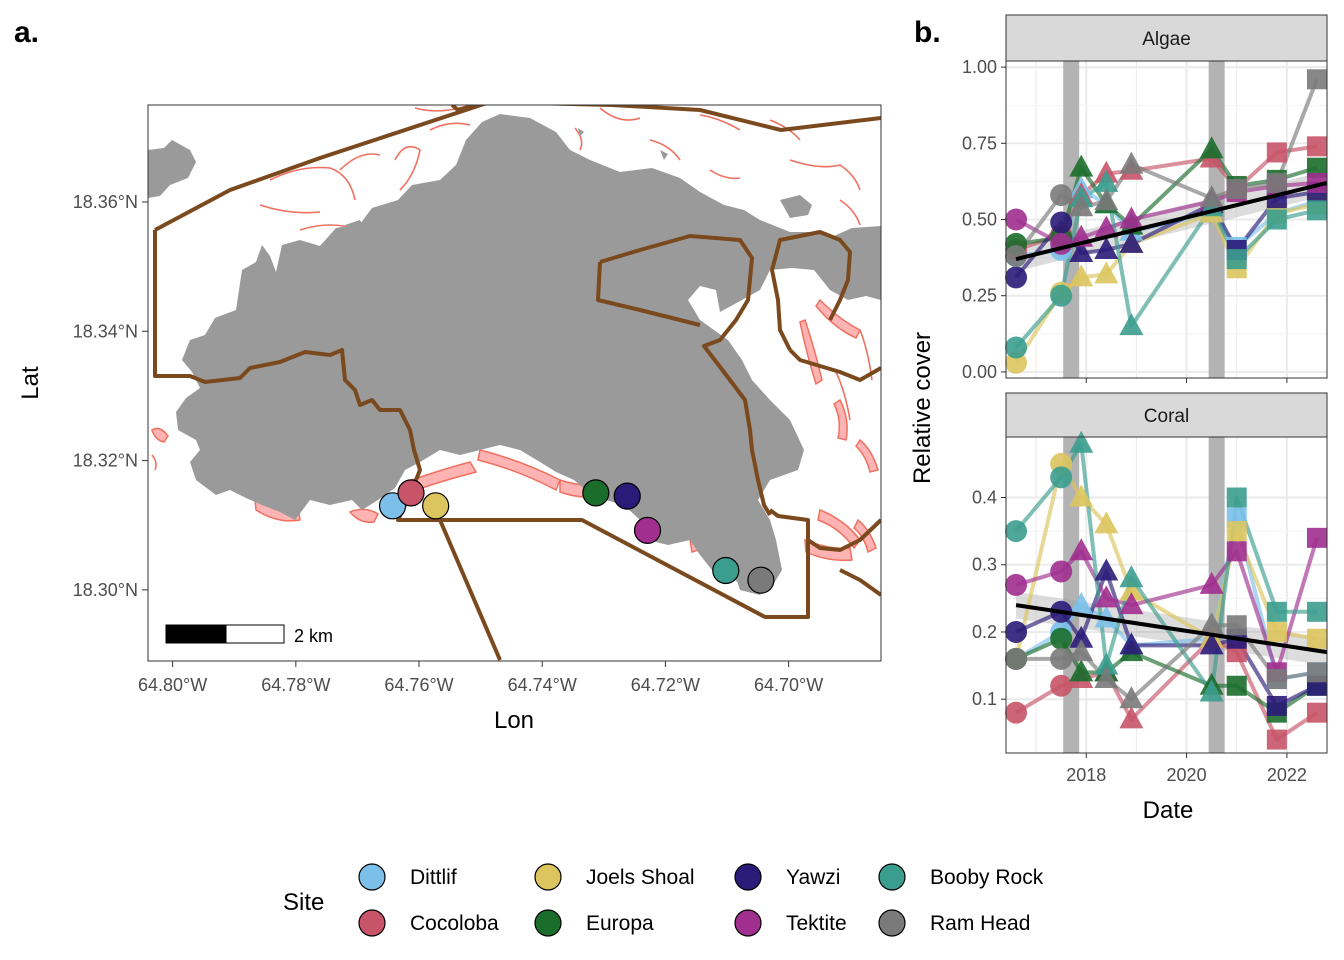  I want to click on legend-label-tektite: Tektite, so click(816, 923).